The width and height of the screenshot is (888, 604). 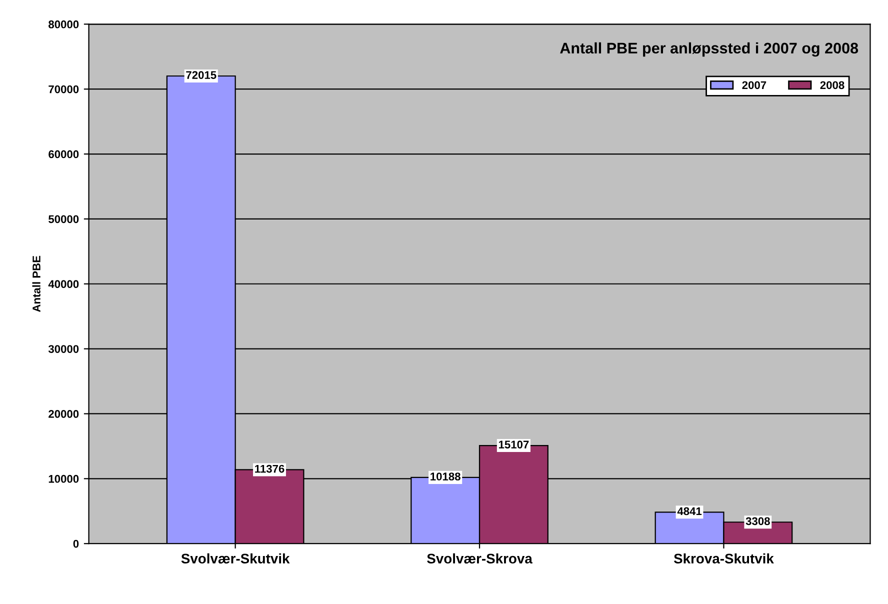 I want to click on y-axis-title: Antall PBE, so click(x=36, y=284).